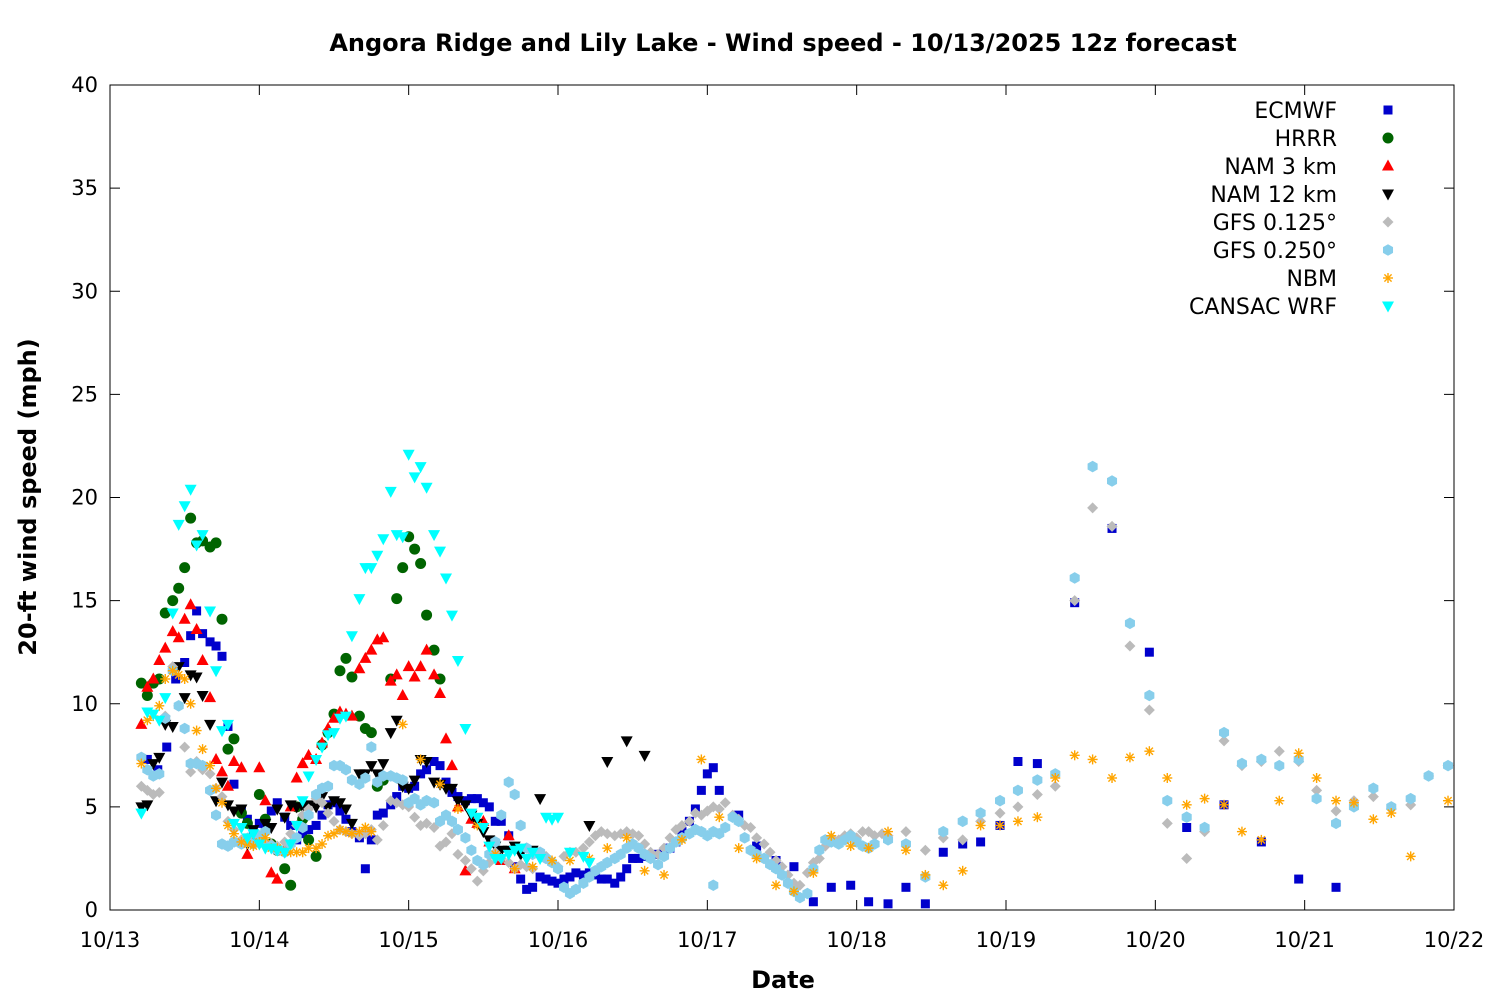 This screenshot has width=1500, height=1004. What do you see at coordinates (1006, 940) in the screenshot?
I see `x-tick-label: 10/19` at bounding box center [1006, 940].